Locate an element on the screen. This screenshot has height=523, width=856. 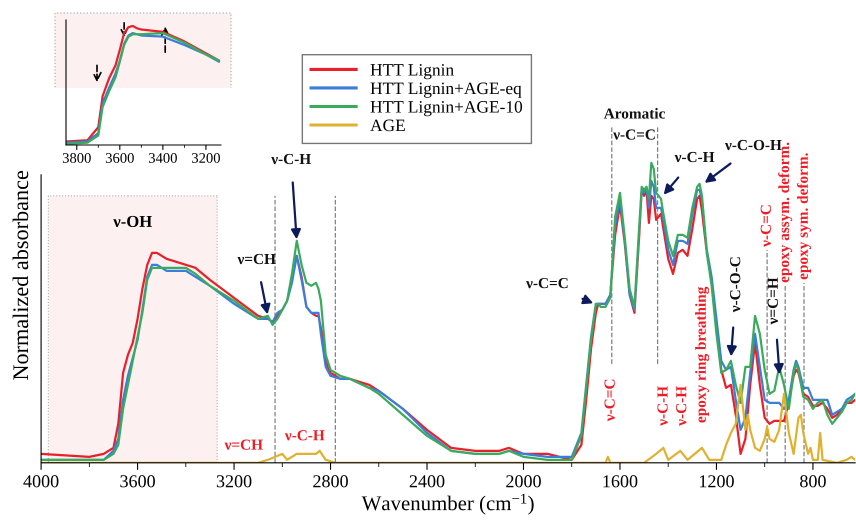
x-tick-label: 4000 is located at coordinates (40, 481).